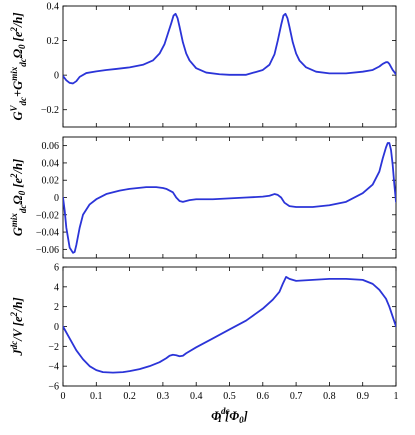 Image resolution: width=415 pixels, height=435 pixels. I want to click on axis-label-part: J, so click(18, 353).